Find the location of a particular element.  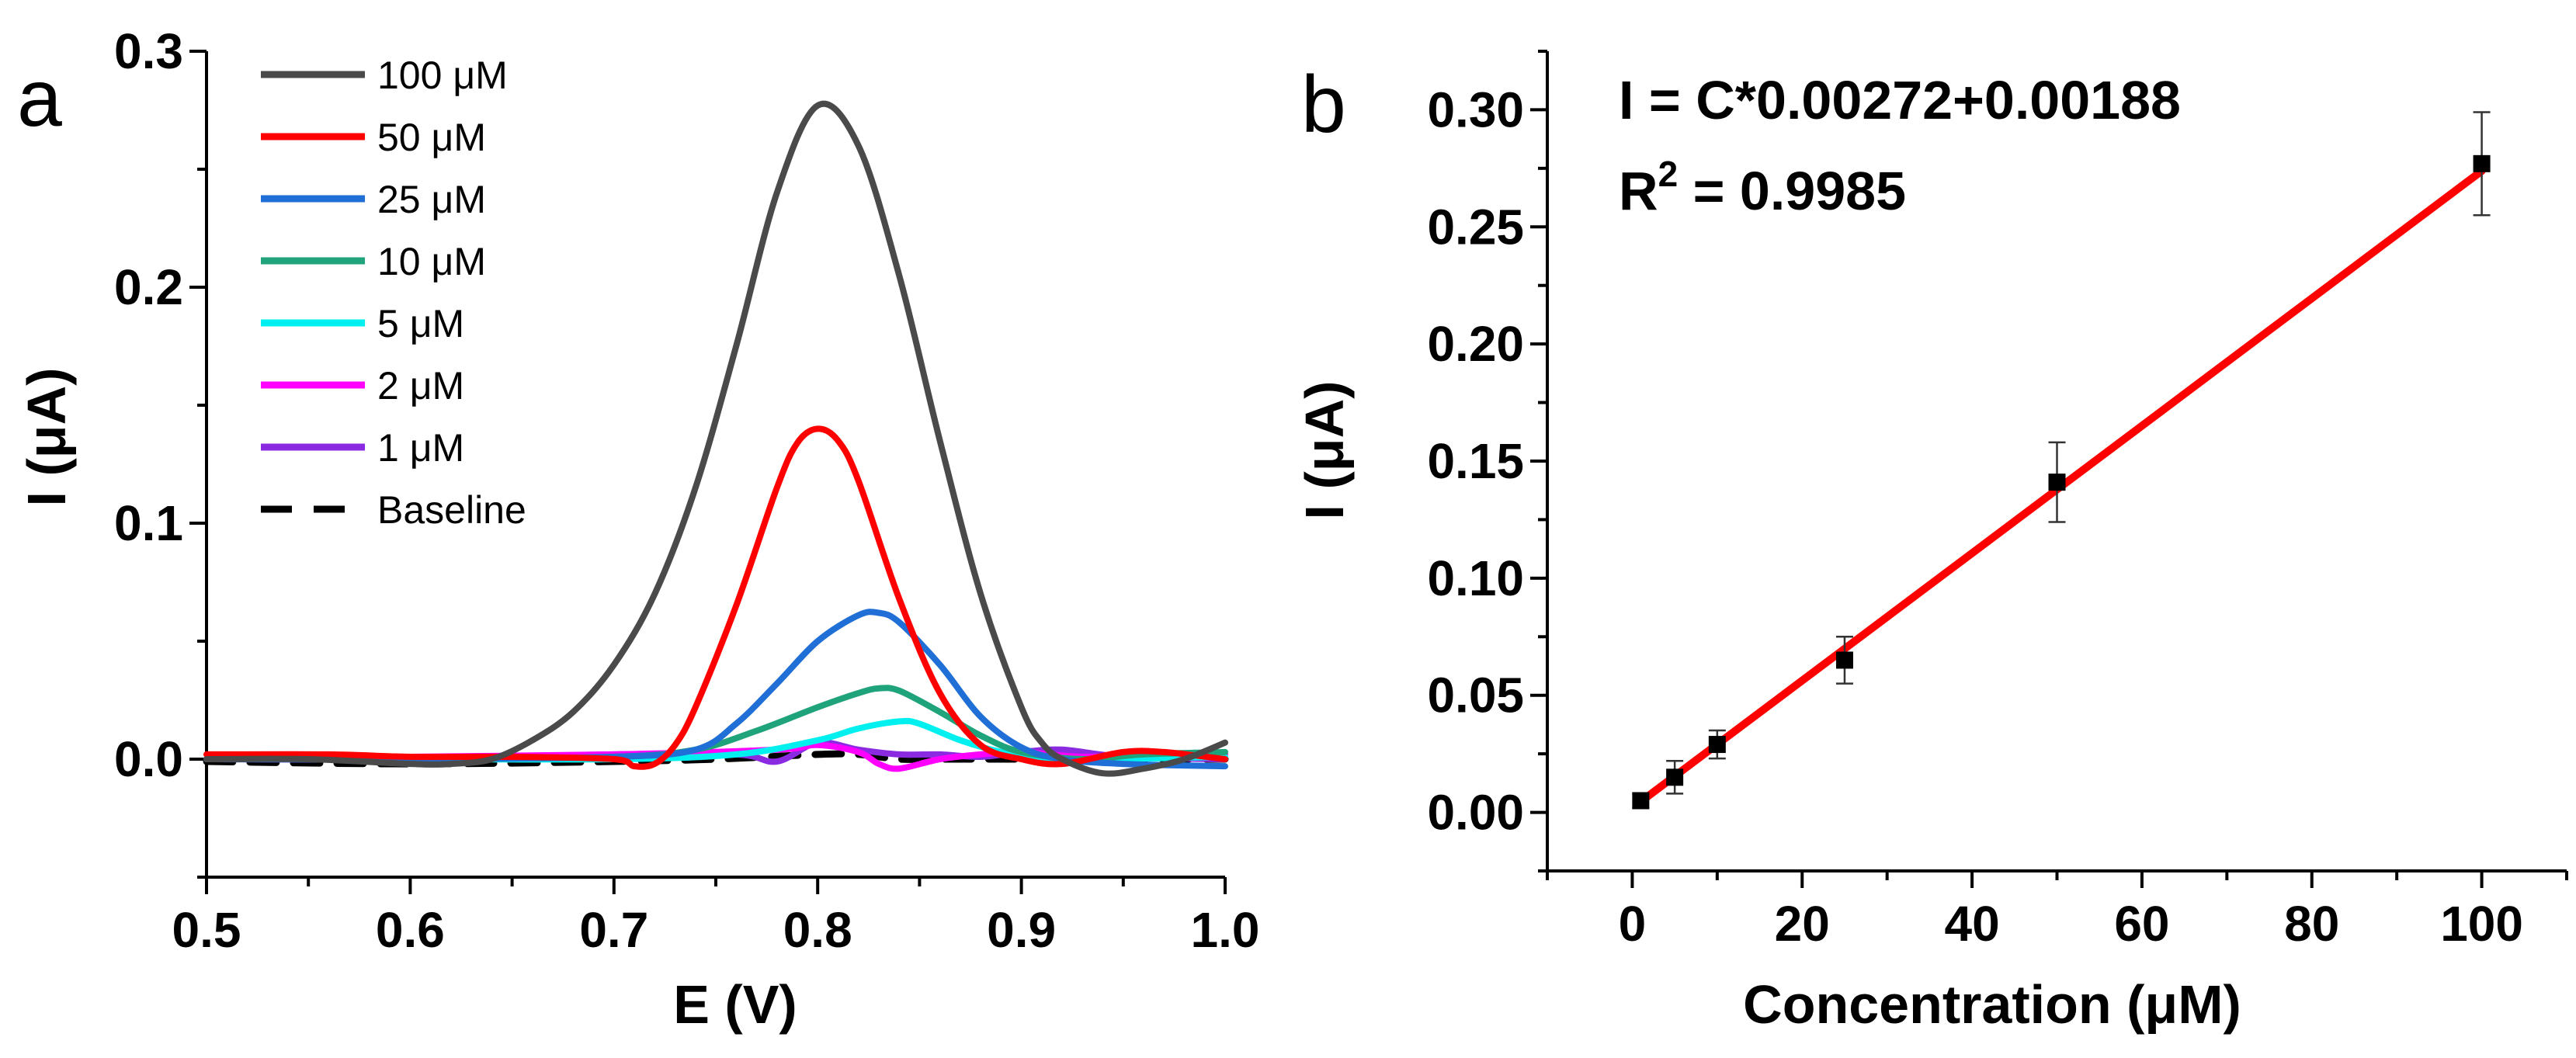

panel-b-y-tick-label: 0.30 is located at coordinates (1475, 109).